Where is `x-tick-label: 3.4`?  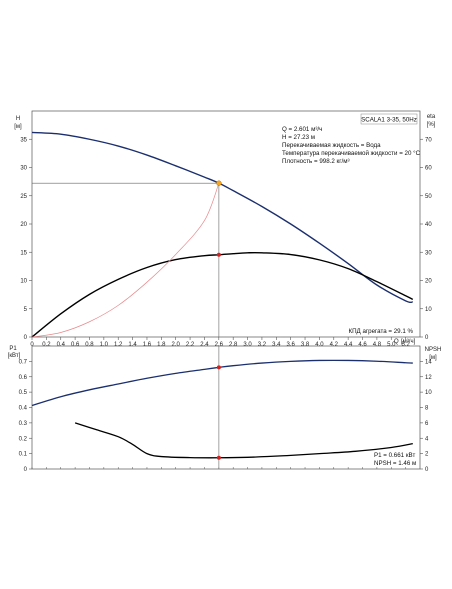
x-tick-label: 3.4 is located at coordinates (276, 345).